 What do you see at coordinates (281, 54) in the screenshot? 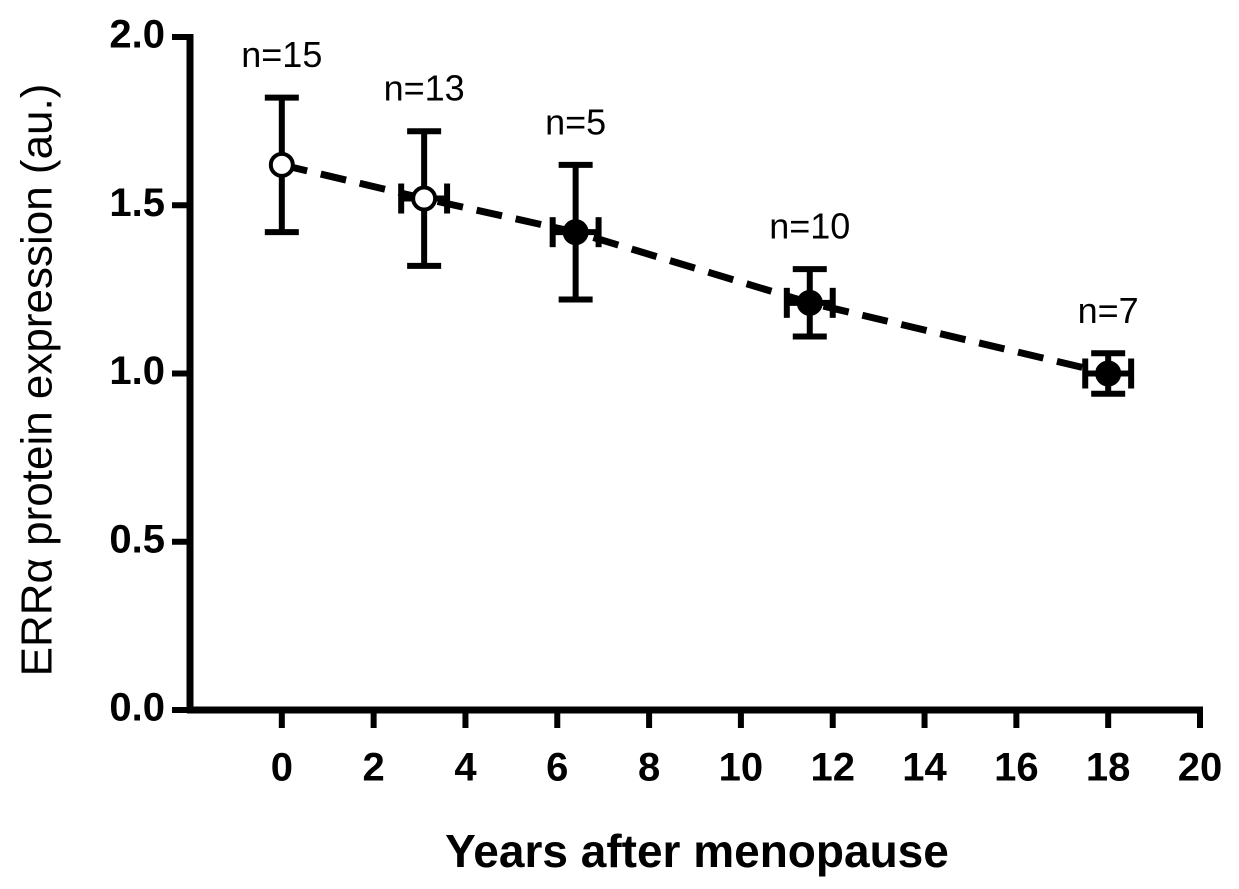
I see `sample-size-label: n=15` at bounding box center [281, 54].